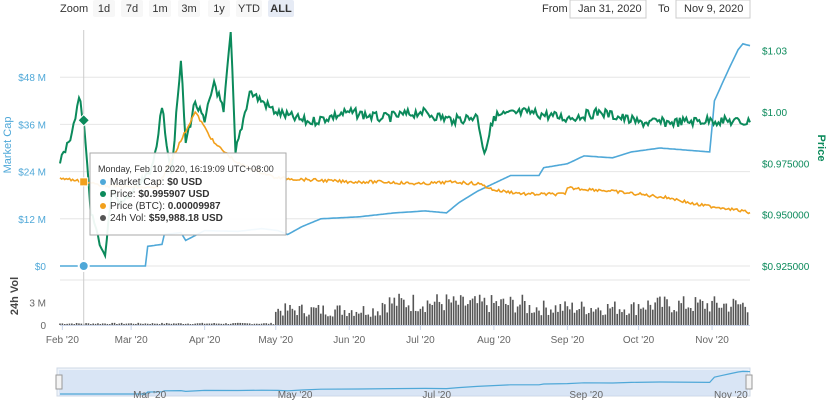 The height and width of the screenshot is (400, 830). I want to click on price-tick: $0.975000, so click(786, 164).